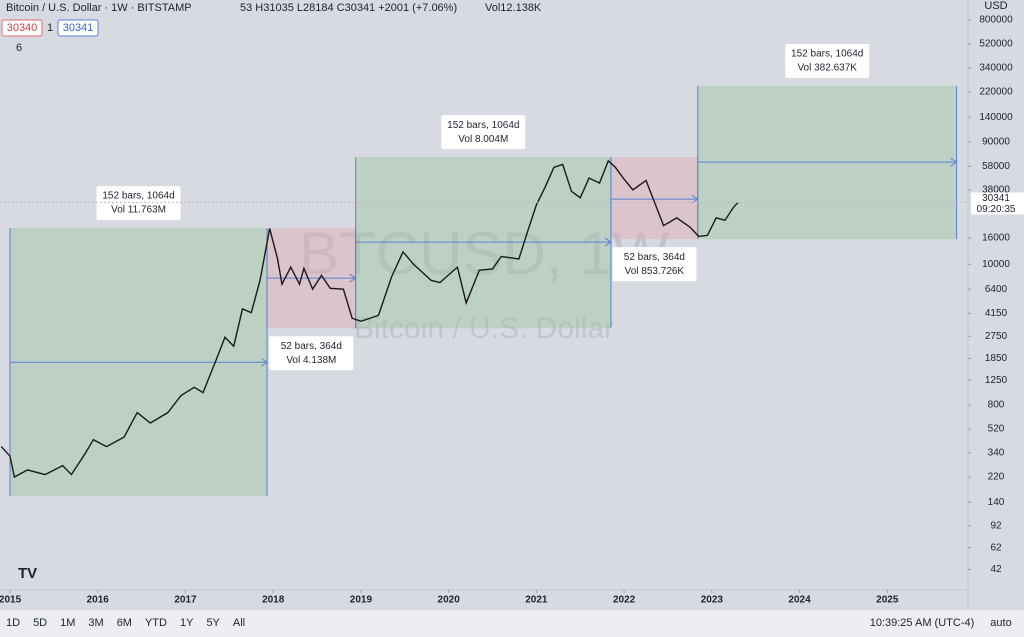 Image resolution: width=1024 pixels, height=637 pixels. Describe the element at coordinates (996, 67) in the screenshot. I see `y-tick-label: 340000` at that location.